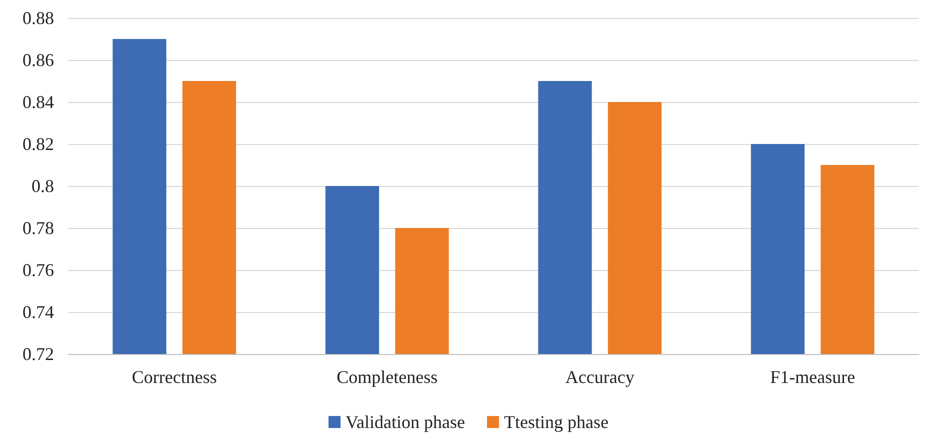  I want to click on y-tick-label: 0.82, so click(38, 144).